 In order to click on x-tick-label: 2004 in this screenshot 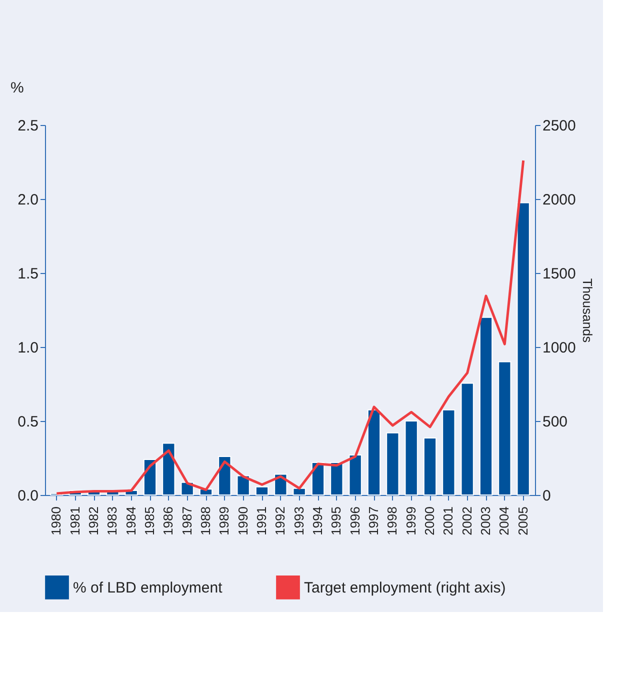, I will do `click(504, 521)`.